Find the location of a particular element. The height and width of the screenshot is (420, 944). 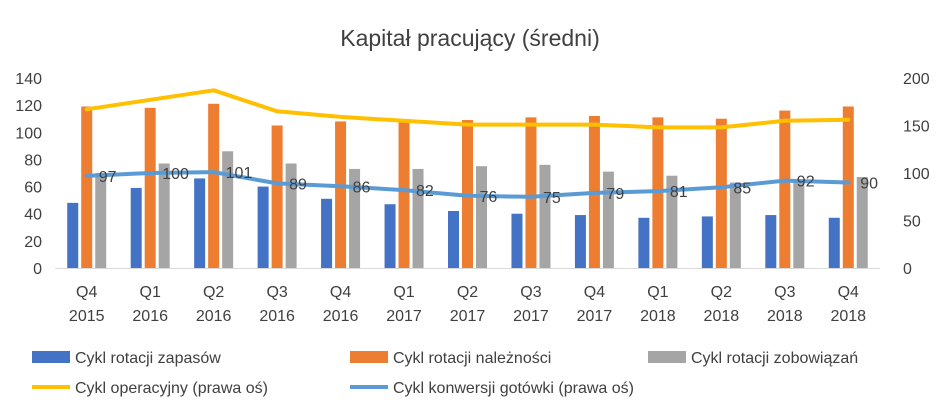

data-label: 97 is located at coordinates (108, 177).